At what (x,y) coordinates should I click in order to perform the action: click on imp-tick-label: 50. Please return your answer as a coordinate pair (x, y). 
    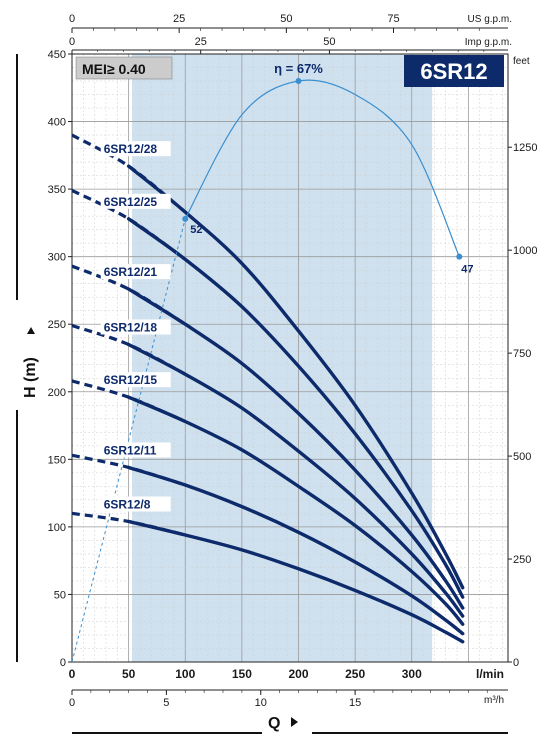
    Looking at the image, I should click on (329, 42).